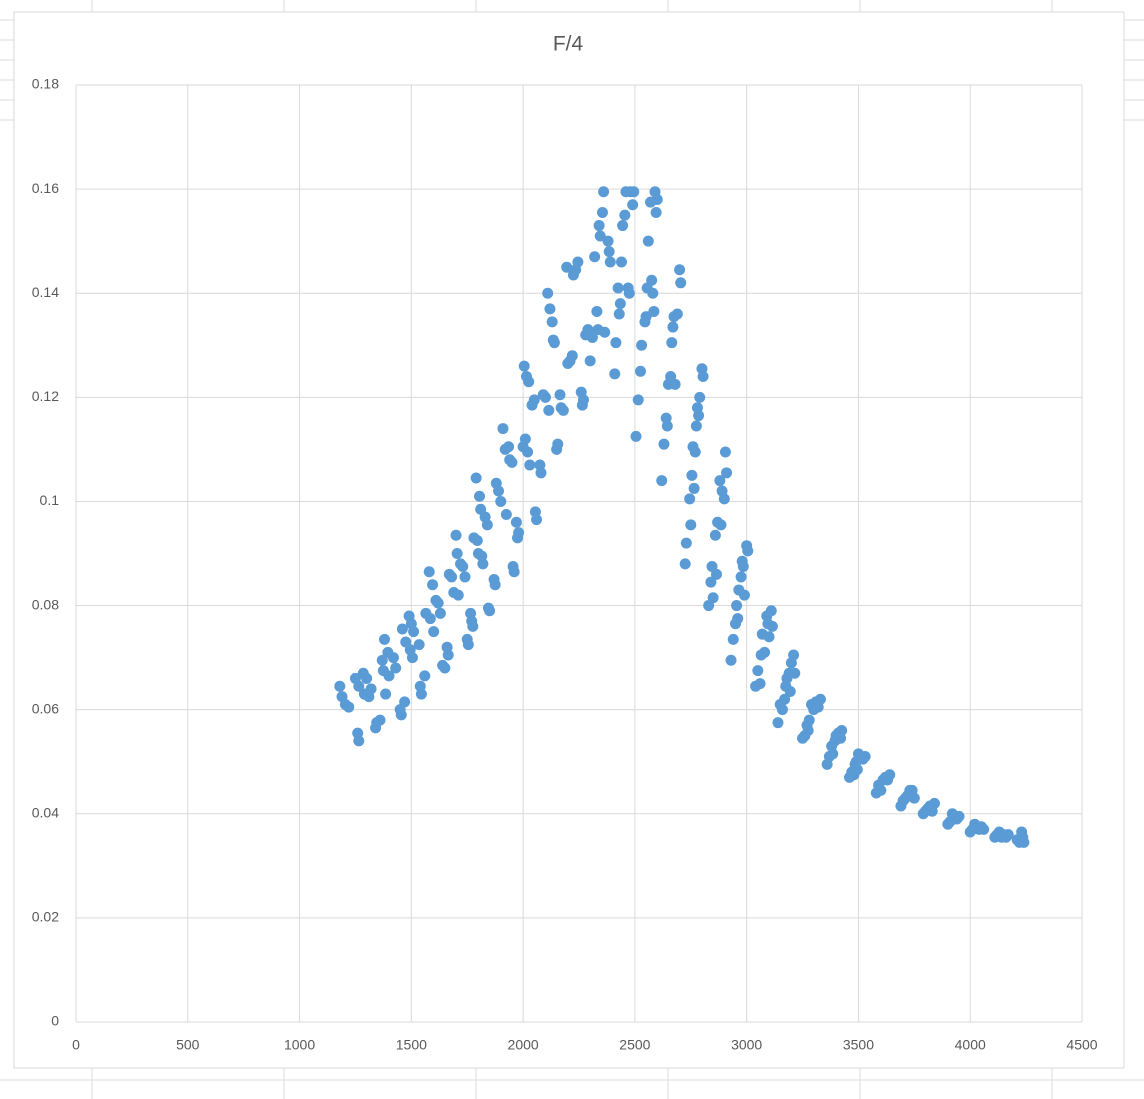 The height and width of the screenshot is (1099, 1144). I want to click on y-tick-label: 0.16, so click(45, 188).